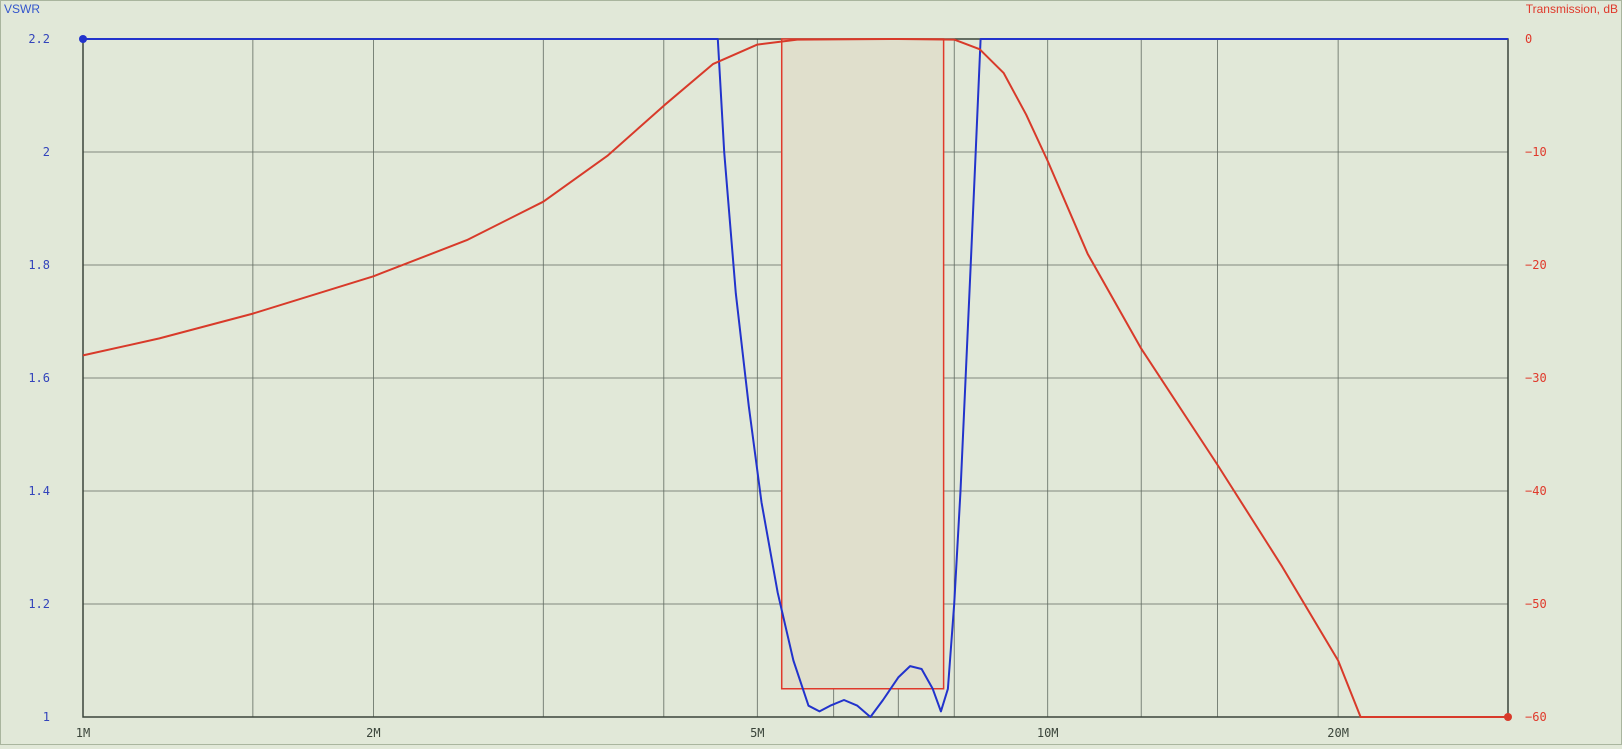  I want to click on y-right-tick-label: −60, so click(1536, 717).